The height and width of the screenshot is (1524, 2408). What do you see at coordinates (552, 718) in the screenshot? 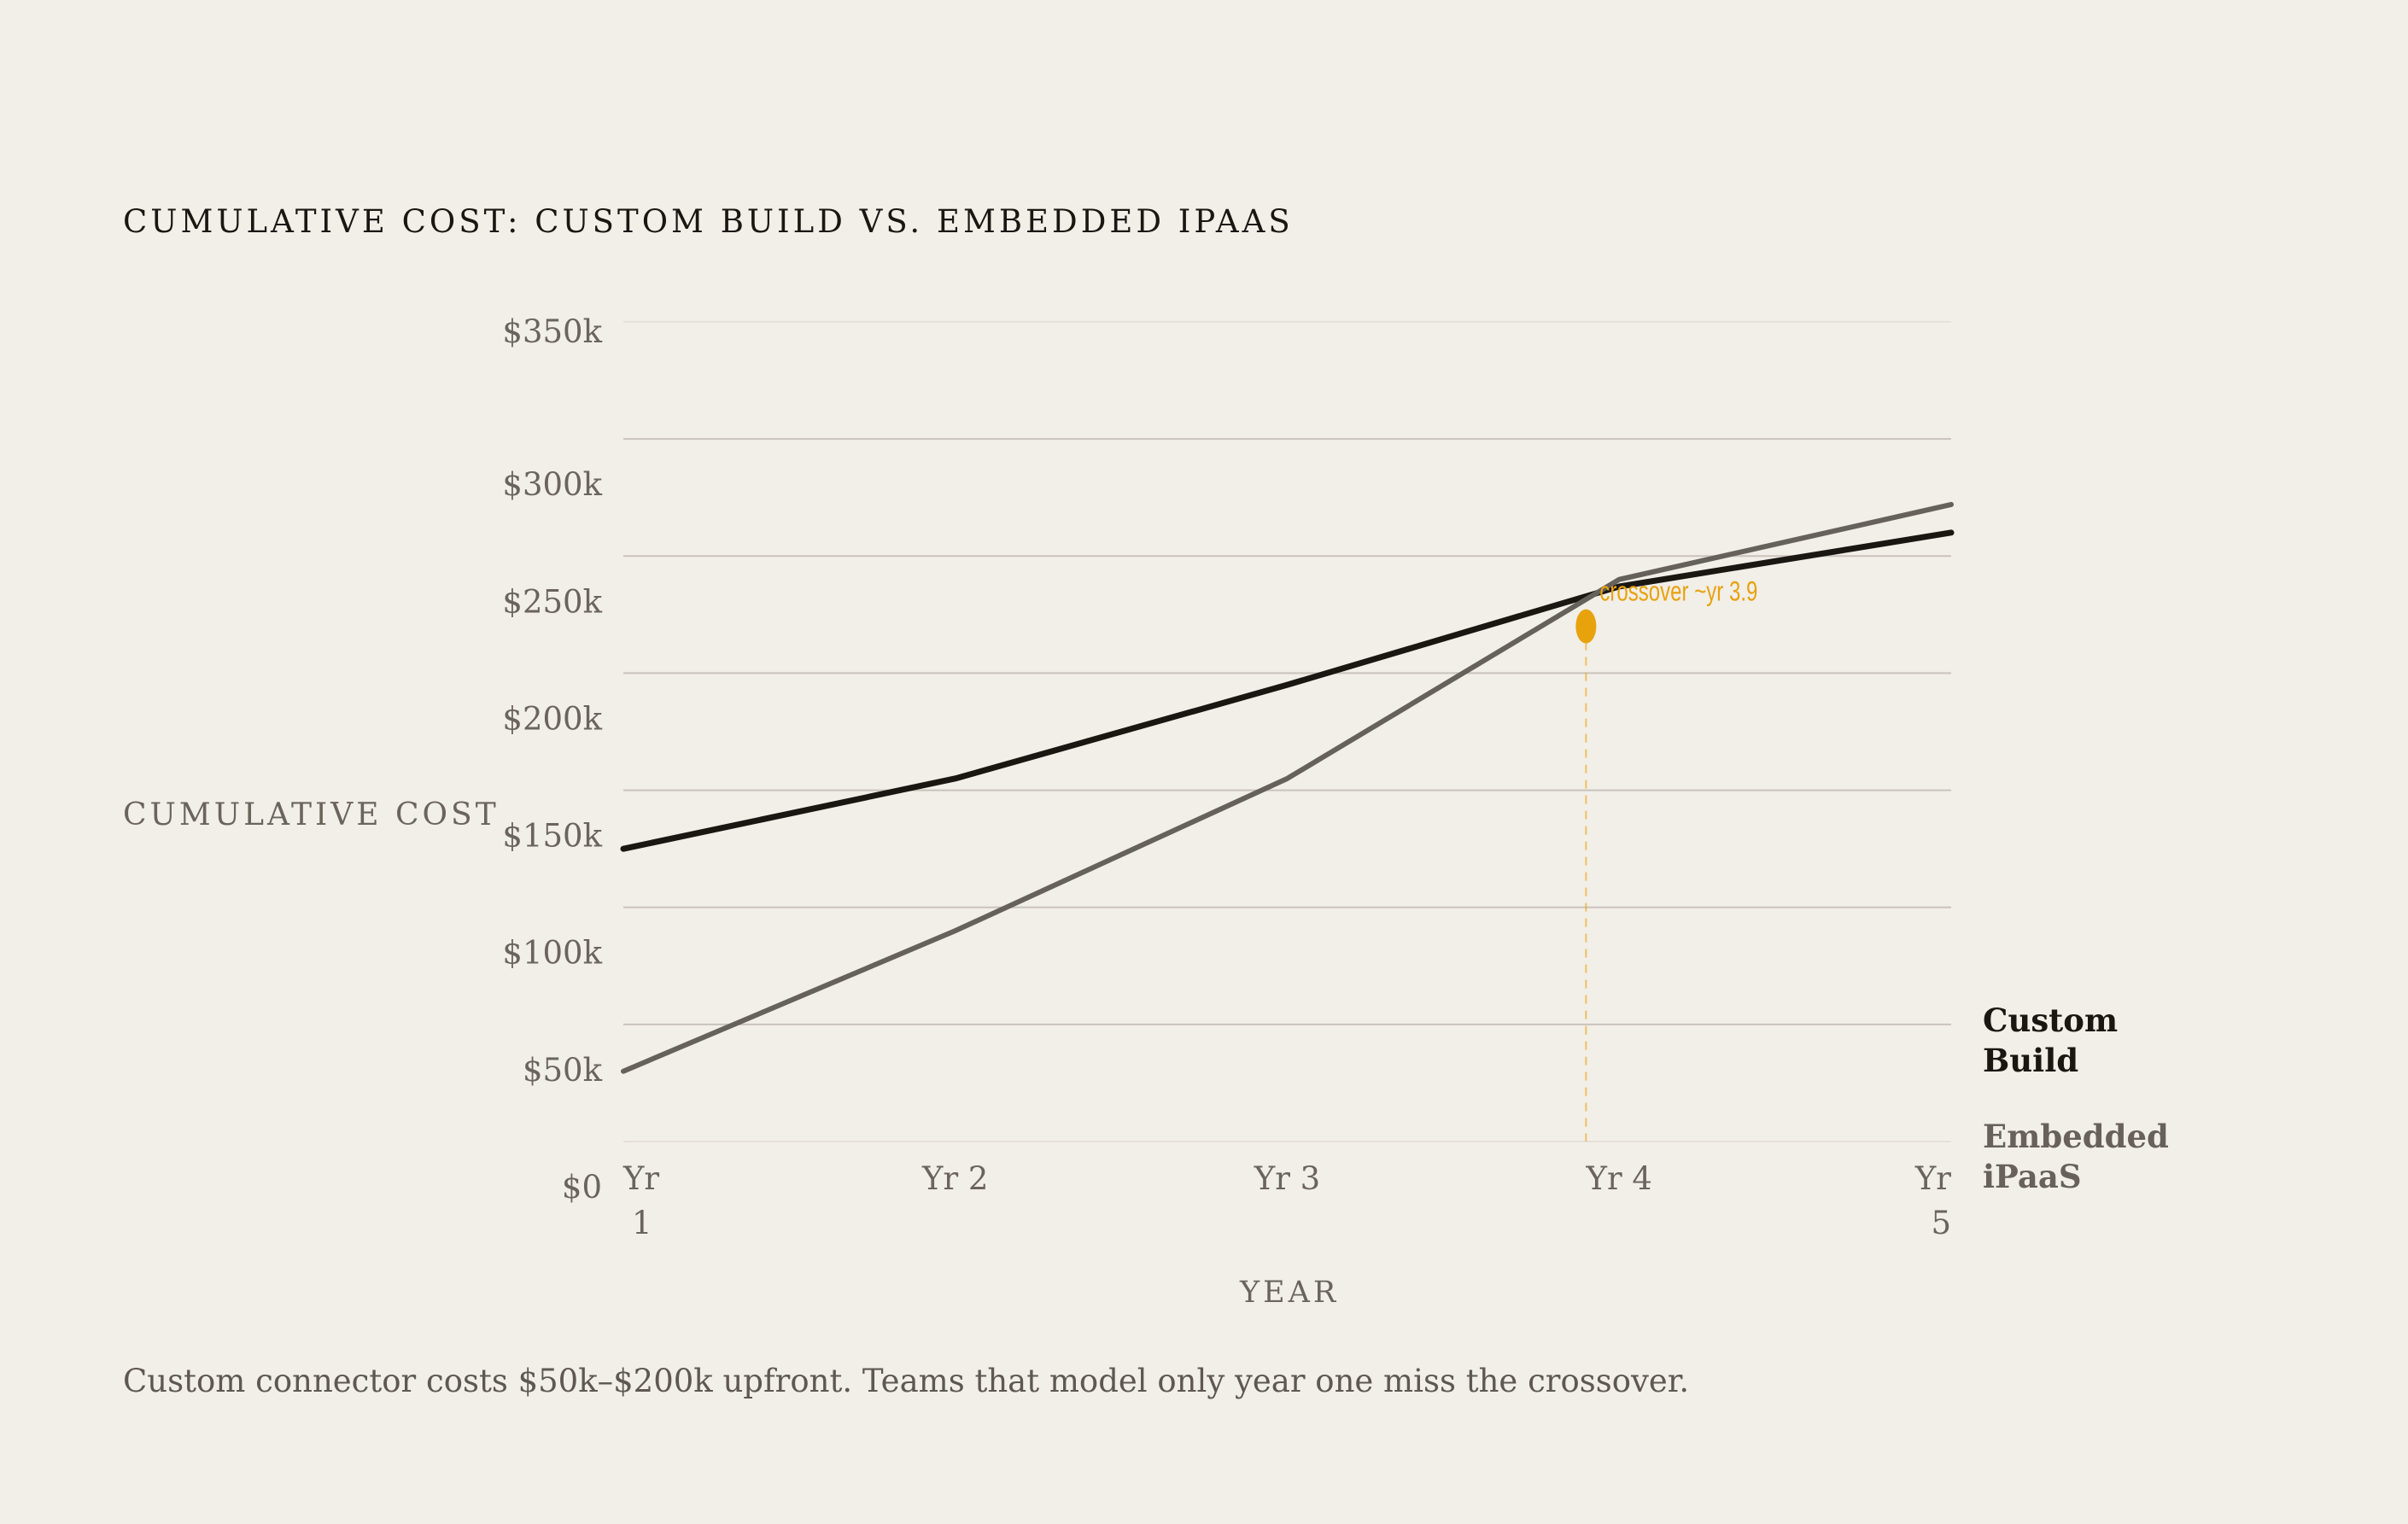
I see `y-tick-label: $200k` at bounding box center [552, 718].